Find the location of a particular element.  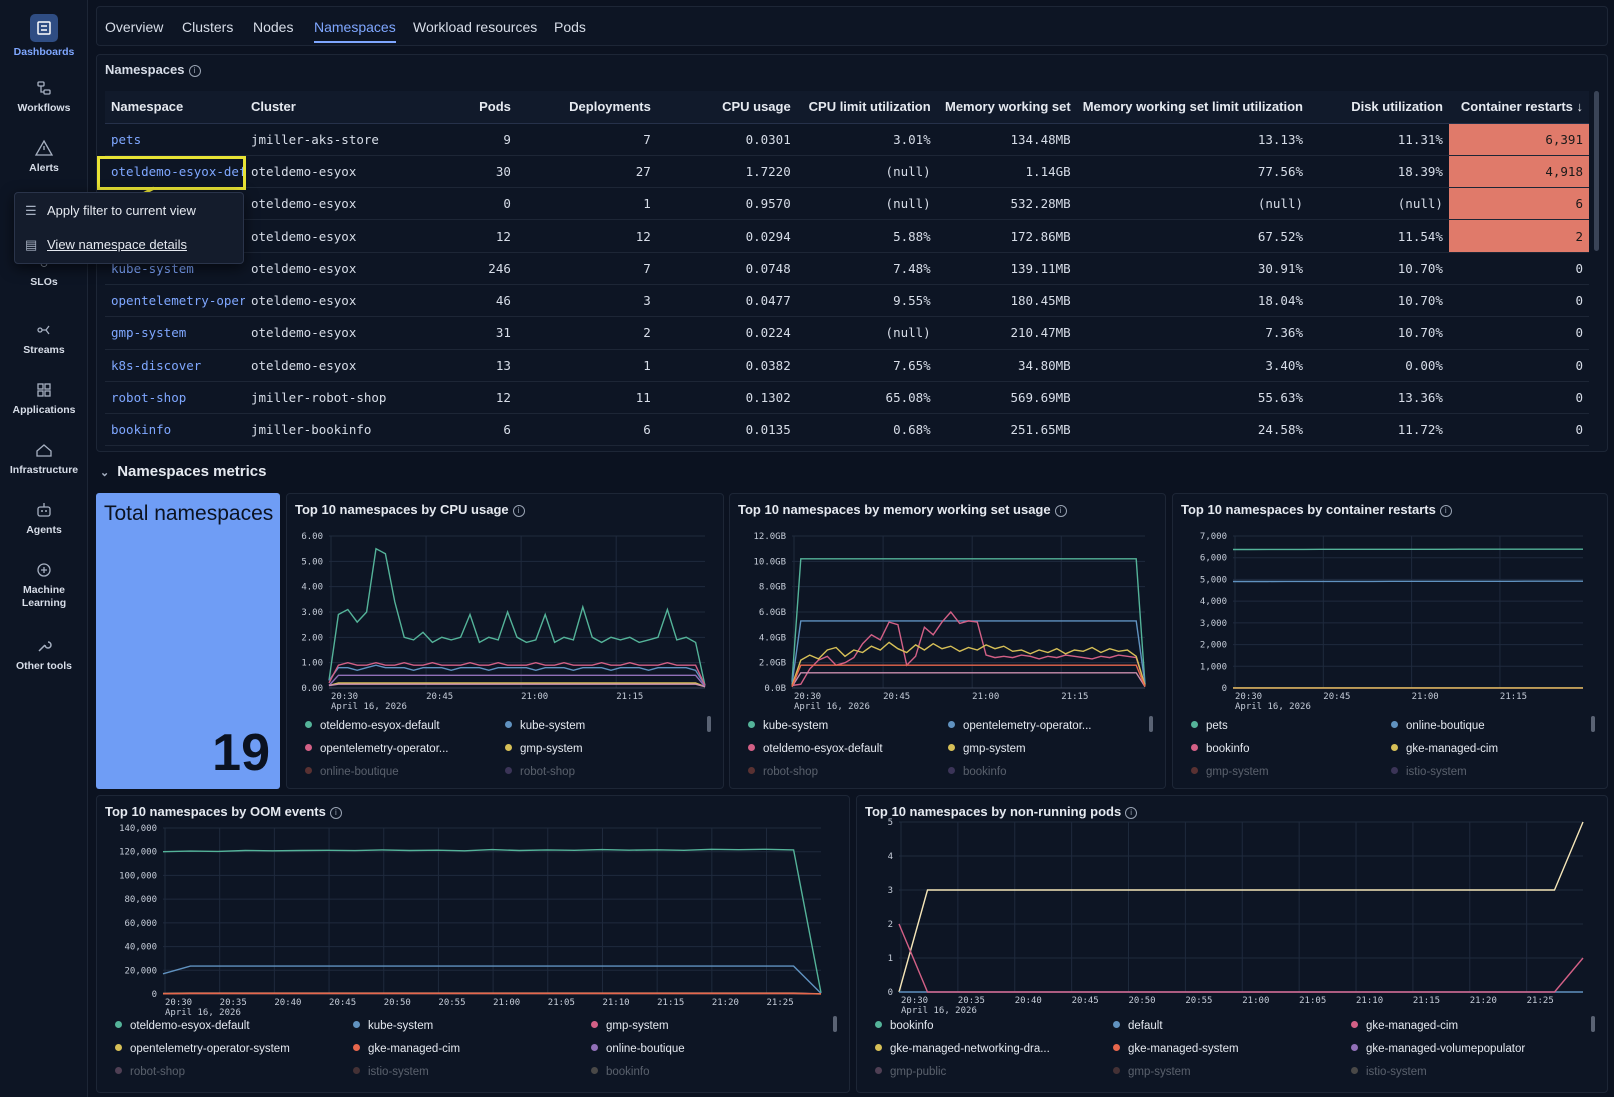

legend-item: gke-managed-system is located at coordinates (1176, 1049).